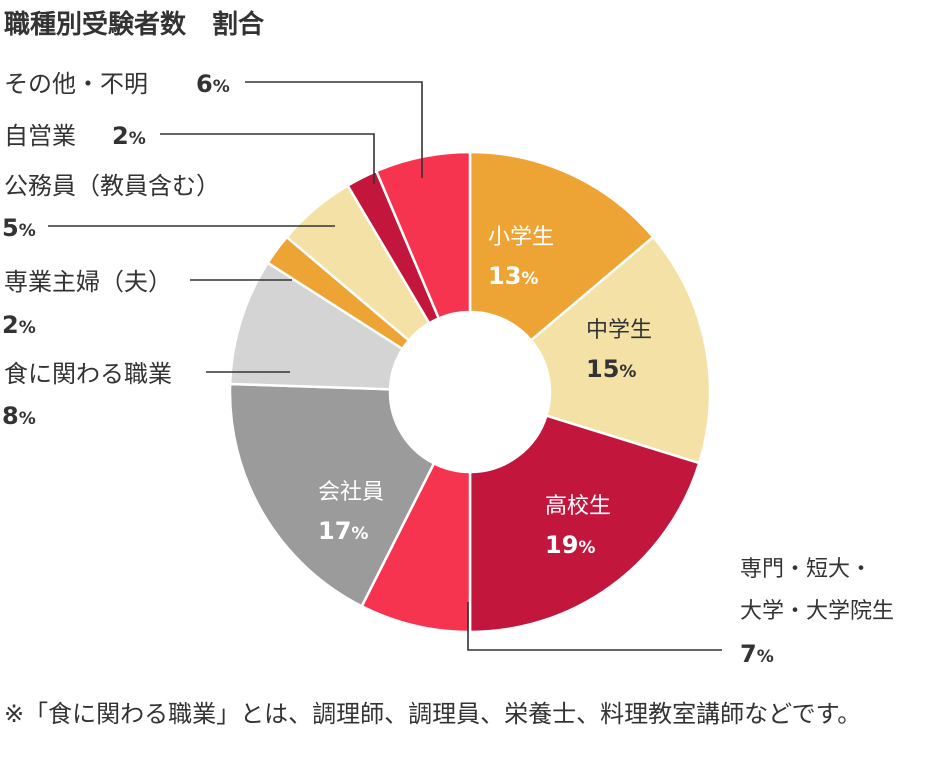 The width and height of the screenshot is (940, 774). What do you see at coordinates (584, 524) in the screenshot?
I see `slice-2-wedge` at bounding box center [584, 524].